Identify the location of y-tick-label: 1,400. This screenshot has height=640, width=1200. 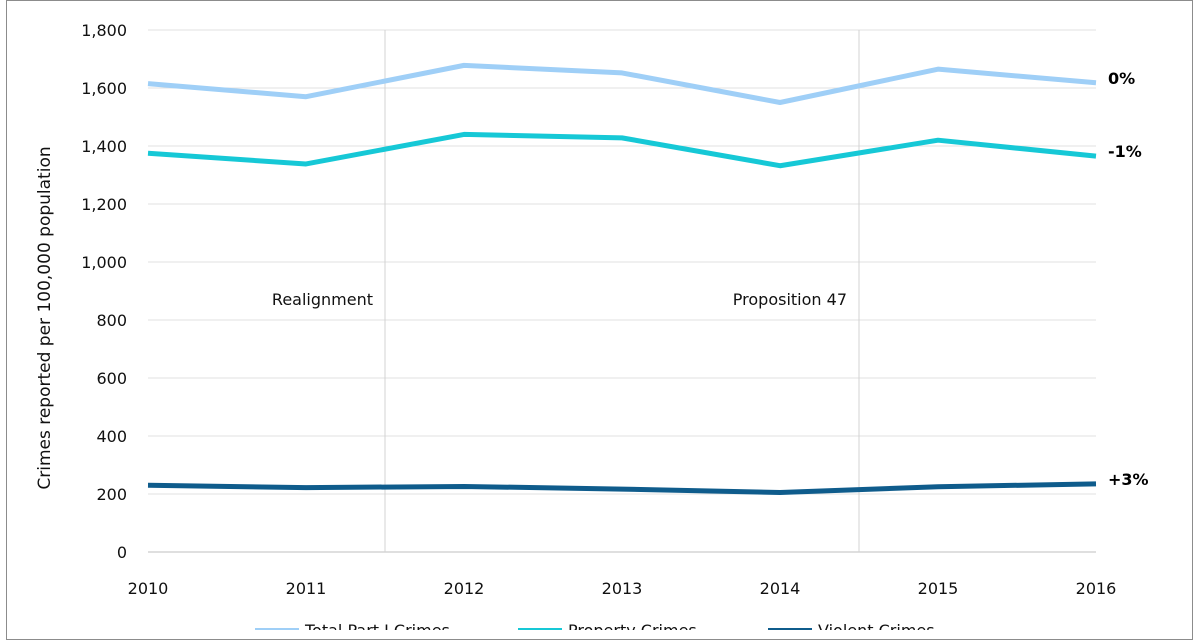
(104, 146).